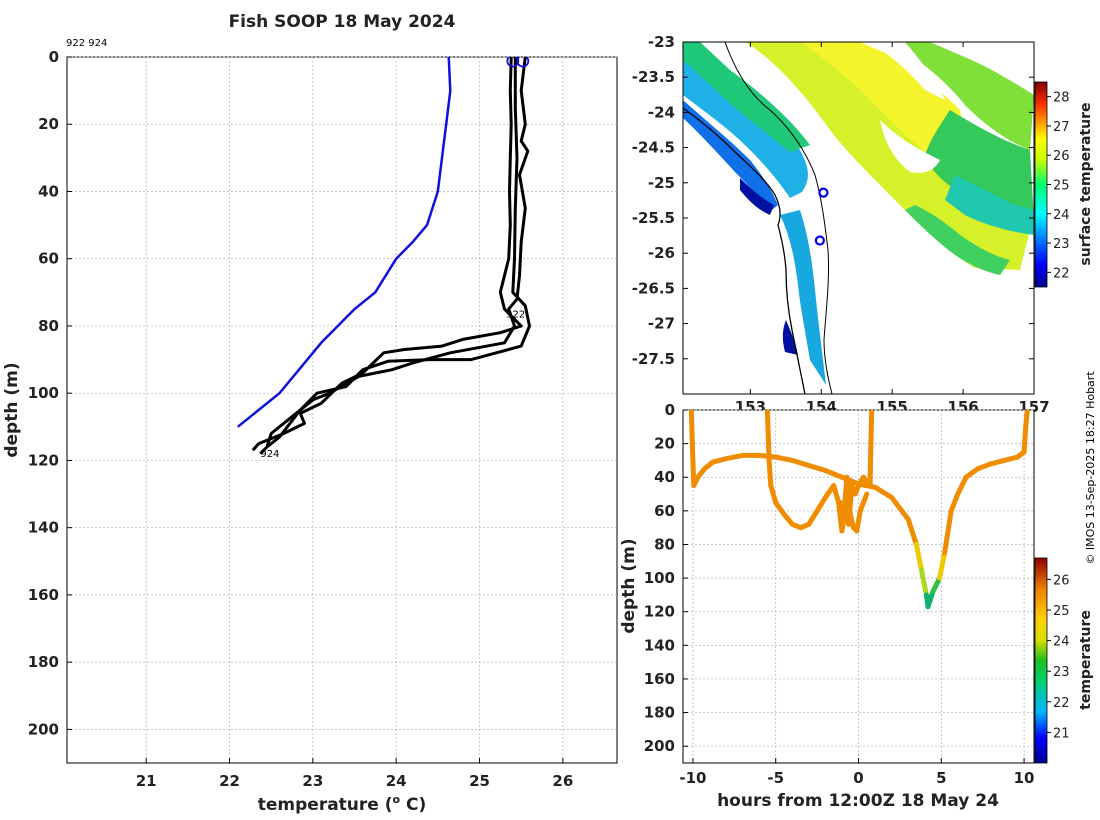 This screenshot has height=820, width=1100. Describe the element at coordinates (979, 165) in the screenshot. I see `sst-patch-green` at that location.